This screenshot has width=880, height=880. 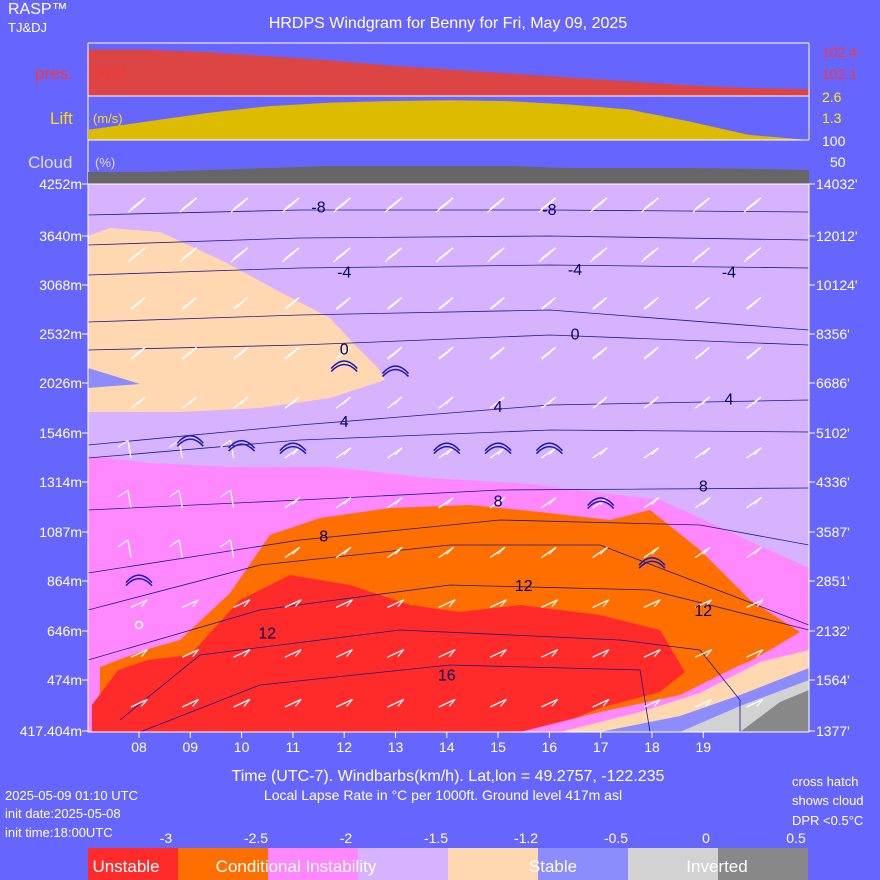 What do you see at coordinates (550, 747) in the screenshot?
I see `x-tick-label: 16` at bounding box center [550, 747].